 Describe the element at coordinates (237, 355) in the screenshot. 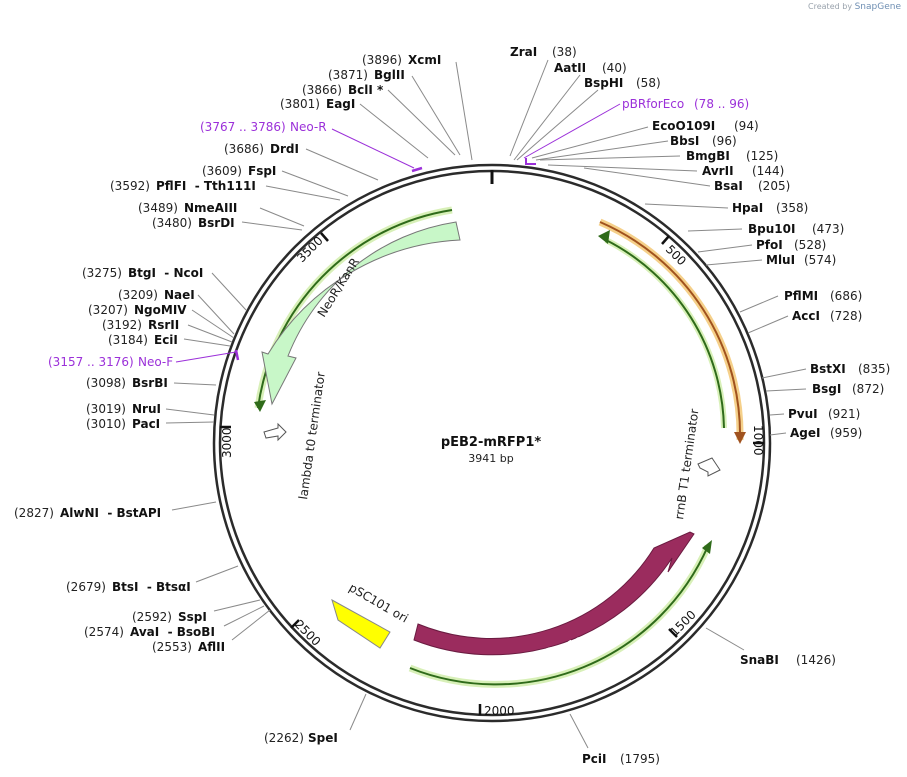

I see `primer-neo-f-bar` at that location.